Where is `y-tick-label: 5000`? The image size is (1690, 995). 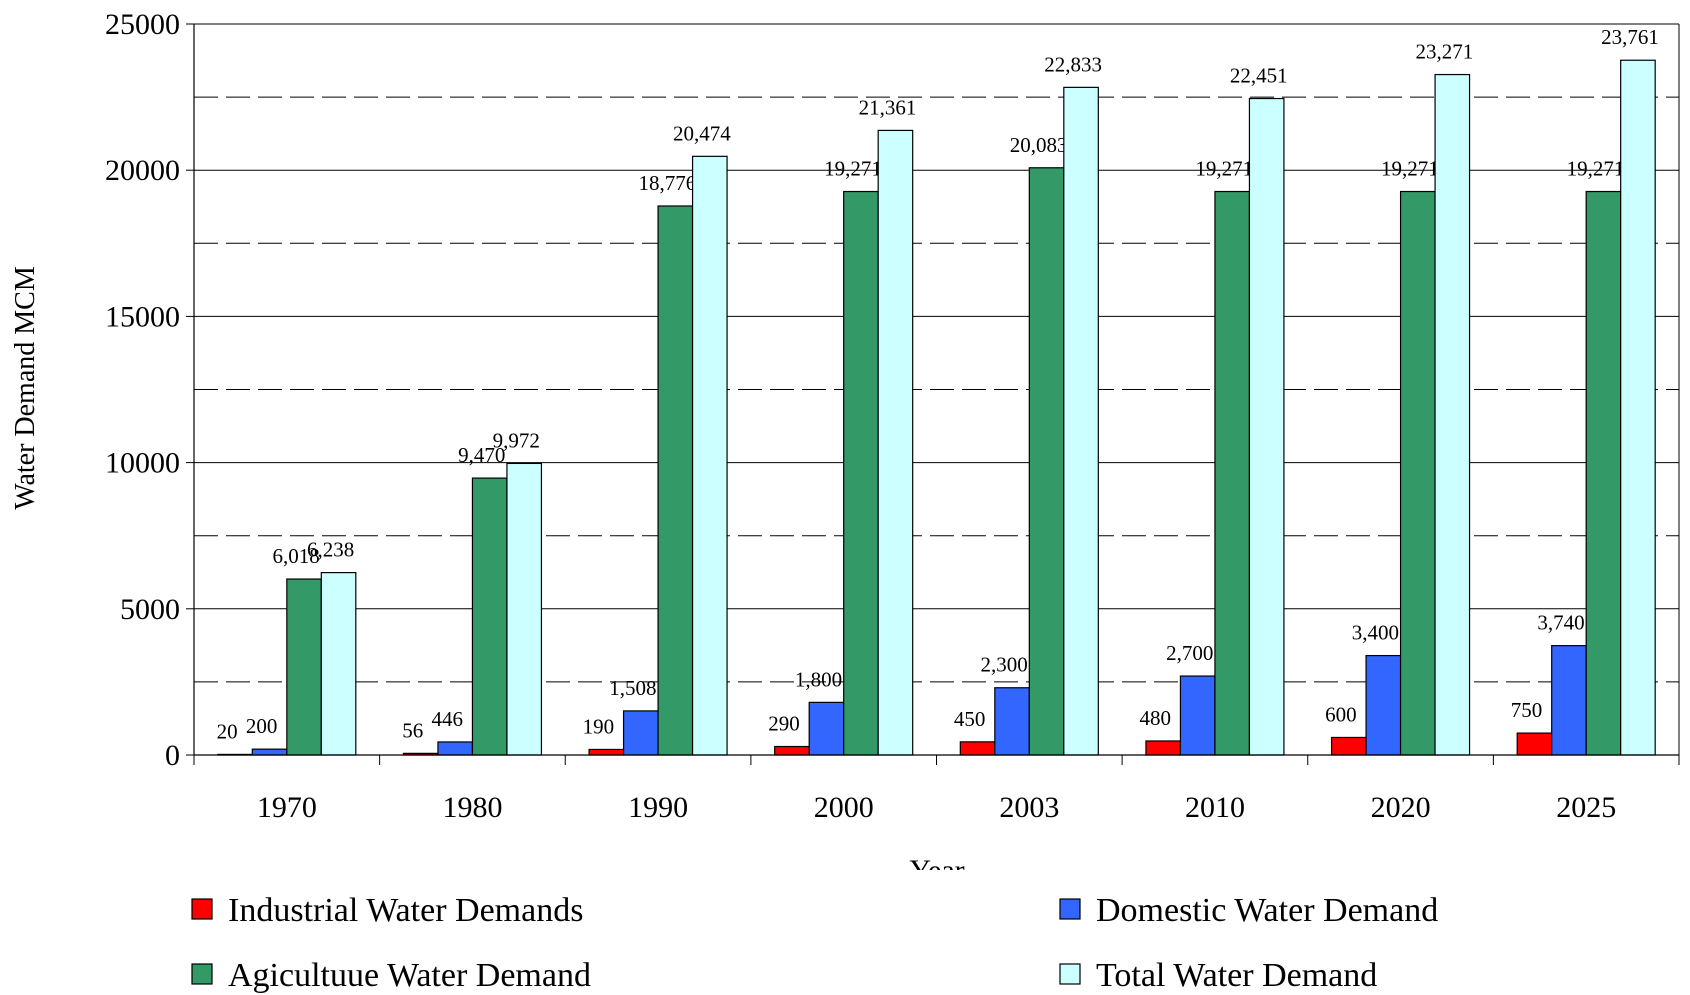
y-tick-label: 5000 is located at coordinates (150, 609).